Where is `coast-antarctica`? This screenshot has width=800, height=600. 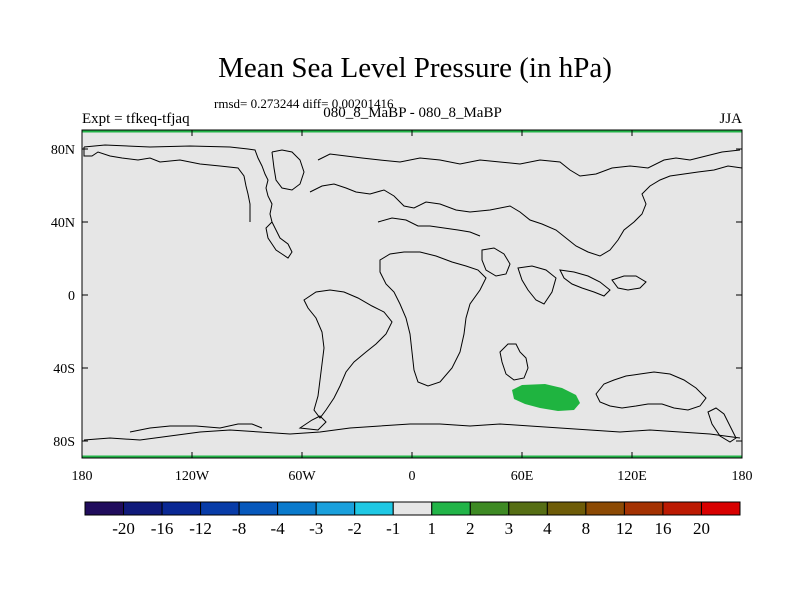
coast-antarctica is located at coordinates (412, 432).